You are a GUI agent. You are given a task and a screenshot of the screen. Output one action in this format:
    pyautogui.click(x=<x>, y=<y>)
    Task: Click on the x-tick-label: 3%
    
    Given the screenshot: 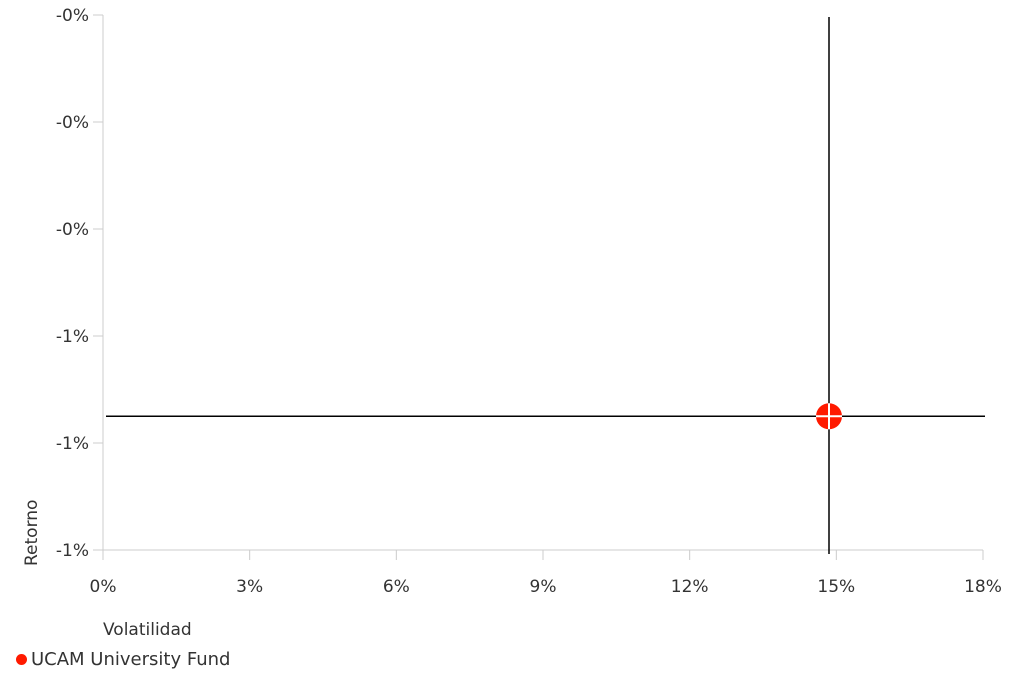 What is the action you would take?
    pyautogui.click(x=249, y=587)
    